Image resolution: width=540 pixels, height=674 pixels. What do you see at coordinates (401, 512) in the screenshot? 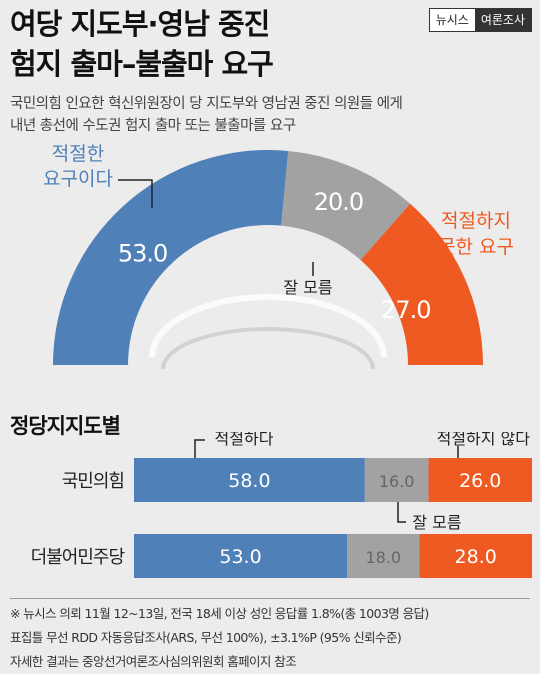
I see `leader-annotation-dontknow` at bounding box center [401, 512].